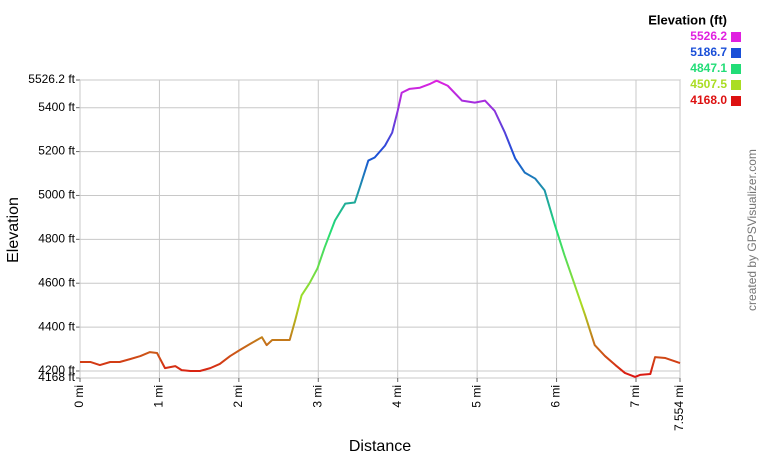  What do you see at coordinates (708, 68) in the screenshot?
I see `legend-label: 4847.1` at bounding box center [708, 68].